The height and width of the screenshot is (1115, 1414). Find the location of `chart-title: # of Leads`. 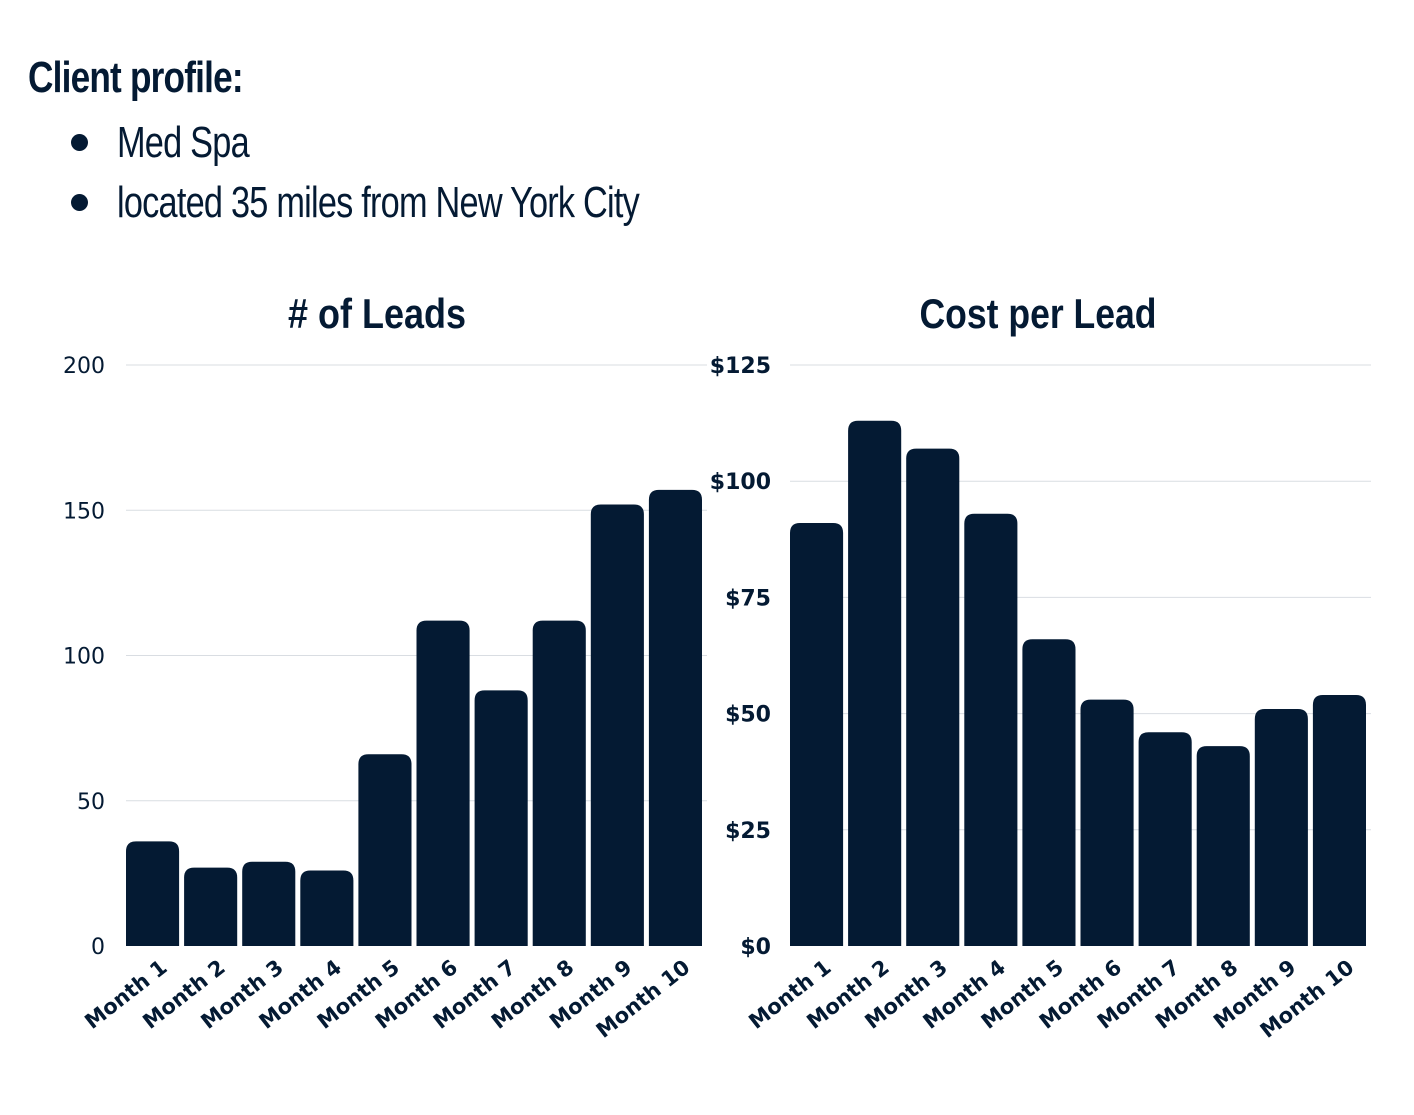

chart-title: # of Leads is located at coordinates (377, 313).